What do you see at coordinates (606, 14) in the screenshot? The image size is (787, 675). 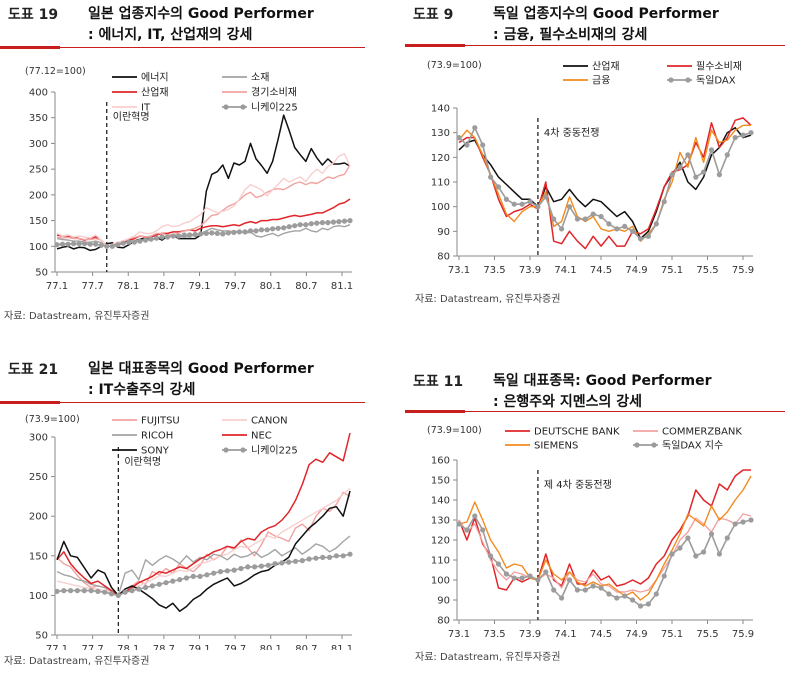 I see `figure-title-line1: 독일 업종지수의 Good Performer` at bounding box center [606, 14].